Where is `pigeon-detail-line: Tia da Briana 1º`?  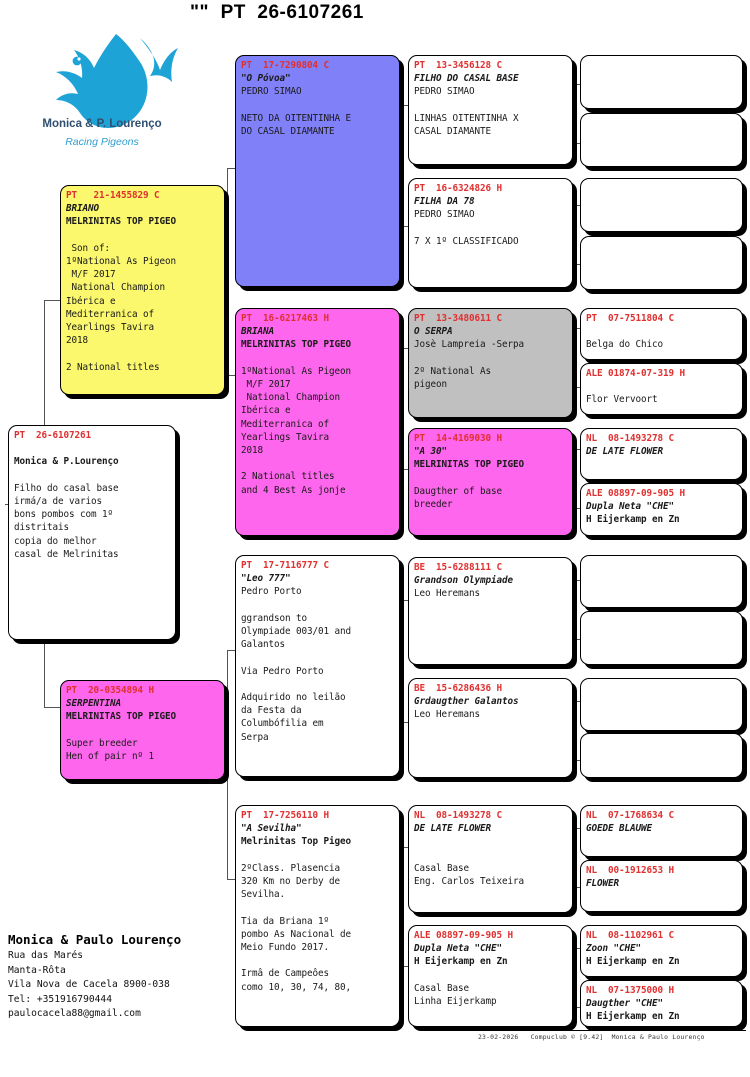
pigeon-detail-line: Tia da Briana 1º is located at coordinates (285, 921).